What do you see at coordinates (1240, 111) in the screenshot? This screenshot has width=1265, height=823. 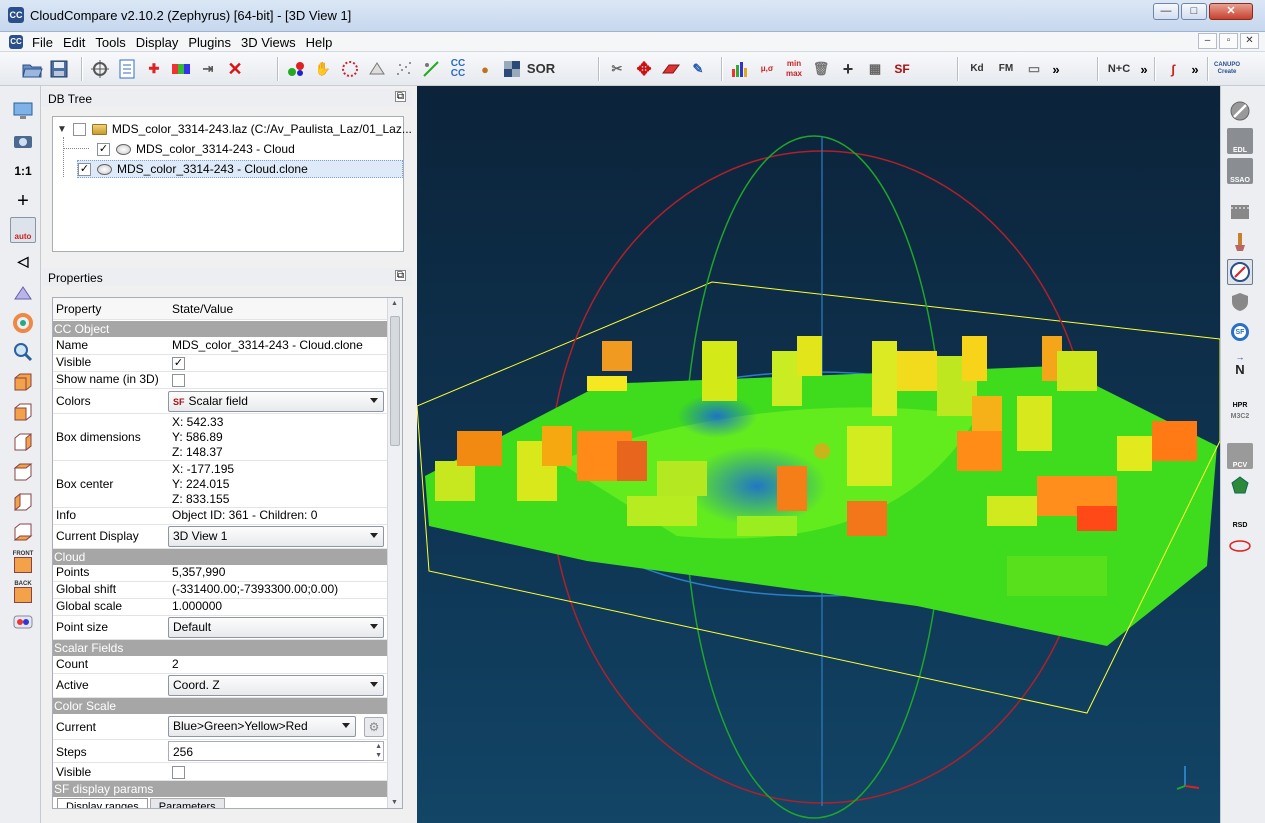 I see `no-shader-icon` at bounding box center [1240, 111].